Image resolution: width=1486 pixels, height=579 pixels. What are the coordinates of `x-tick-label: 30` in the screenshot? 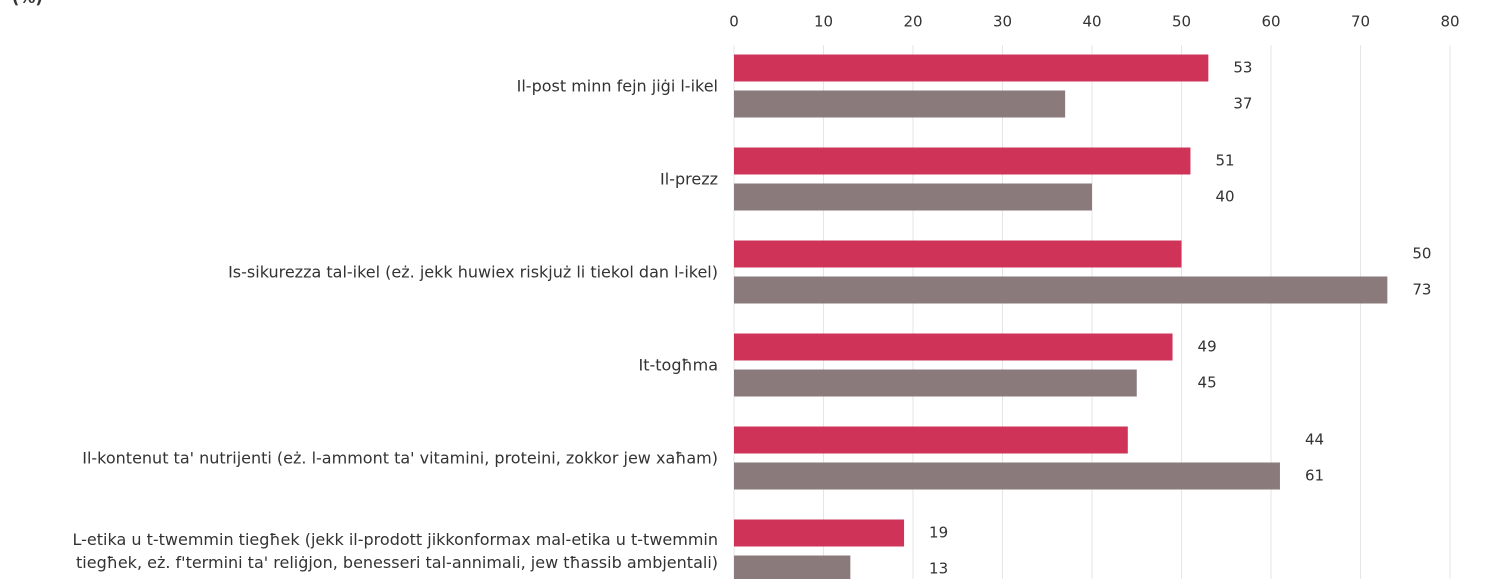 It's located at (1002, 22).